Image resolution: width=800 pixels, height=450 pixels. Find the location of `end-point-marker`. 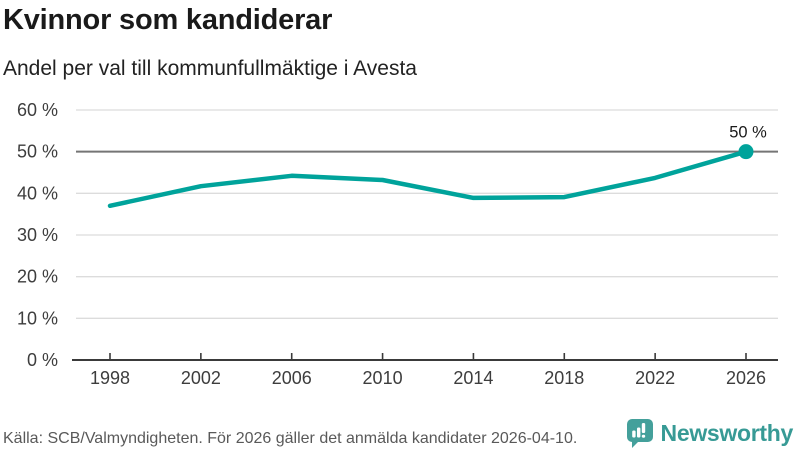

end-point-marker is located at coordinates (746, 152).